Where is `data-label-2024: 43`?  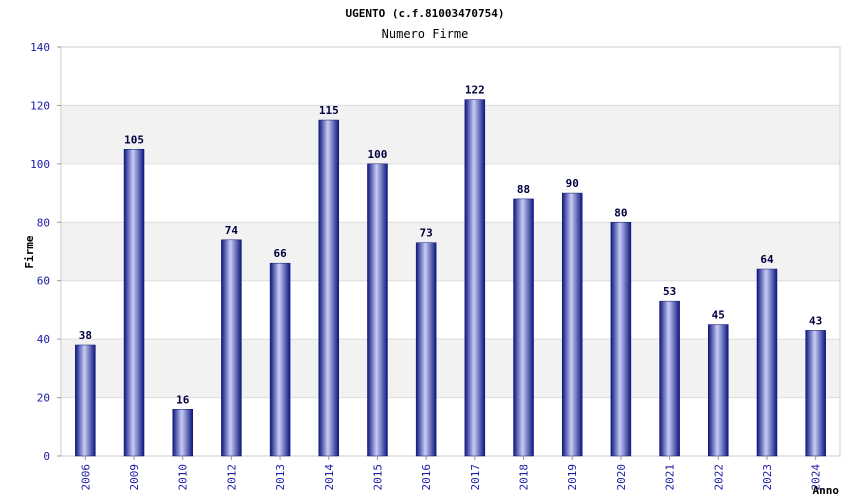 data-label-2024: 43 is located at coordinates (815, 320).